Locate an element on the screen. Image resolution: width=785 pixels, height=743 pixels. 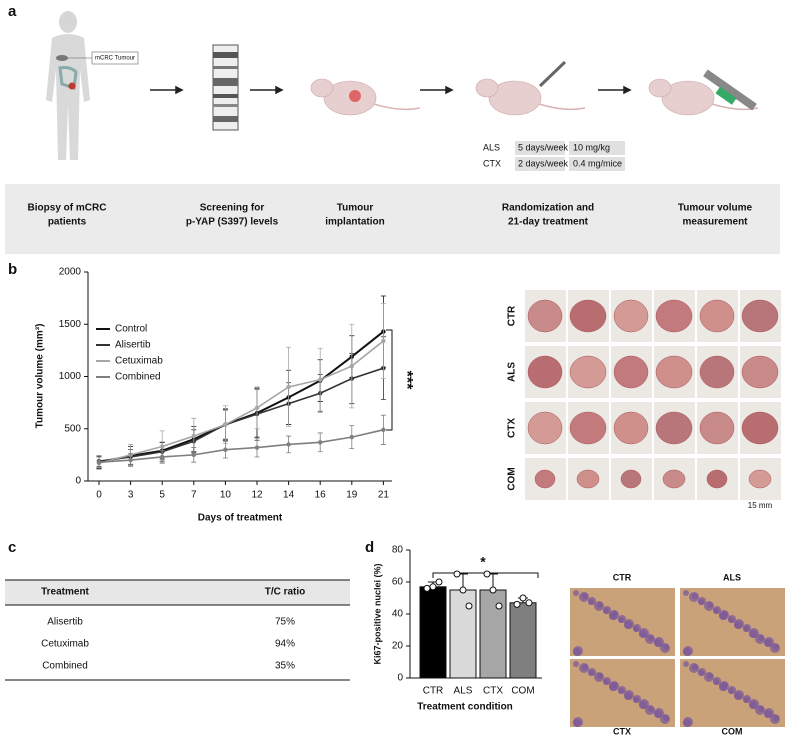
legend-label: Control is located at coordinates (131, 329).